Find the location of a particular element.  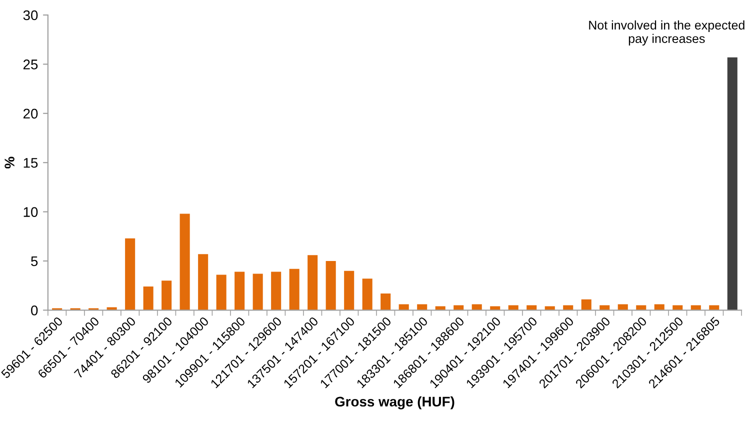

y-axis-title: % is located at coordinates (9, 162).